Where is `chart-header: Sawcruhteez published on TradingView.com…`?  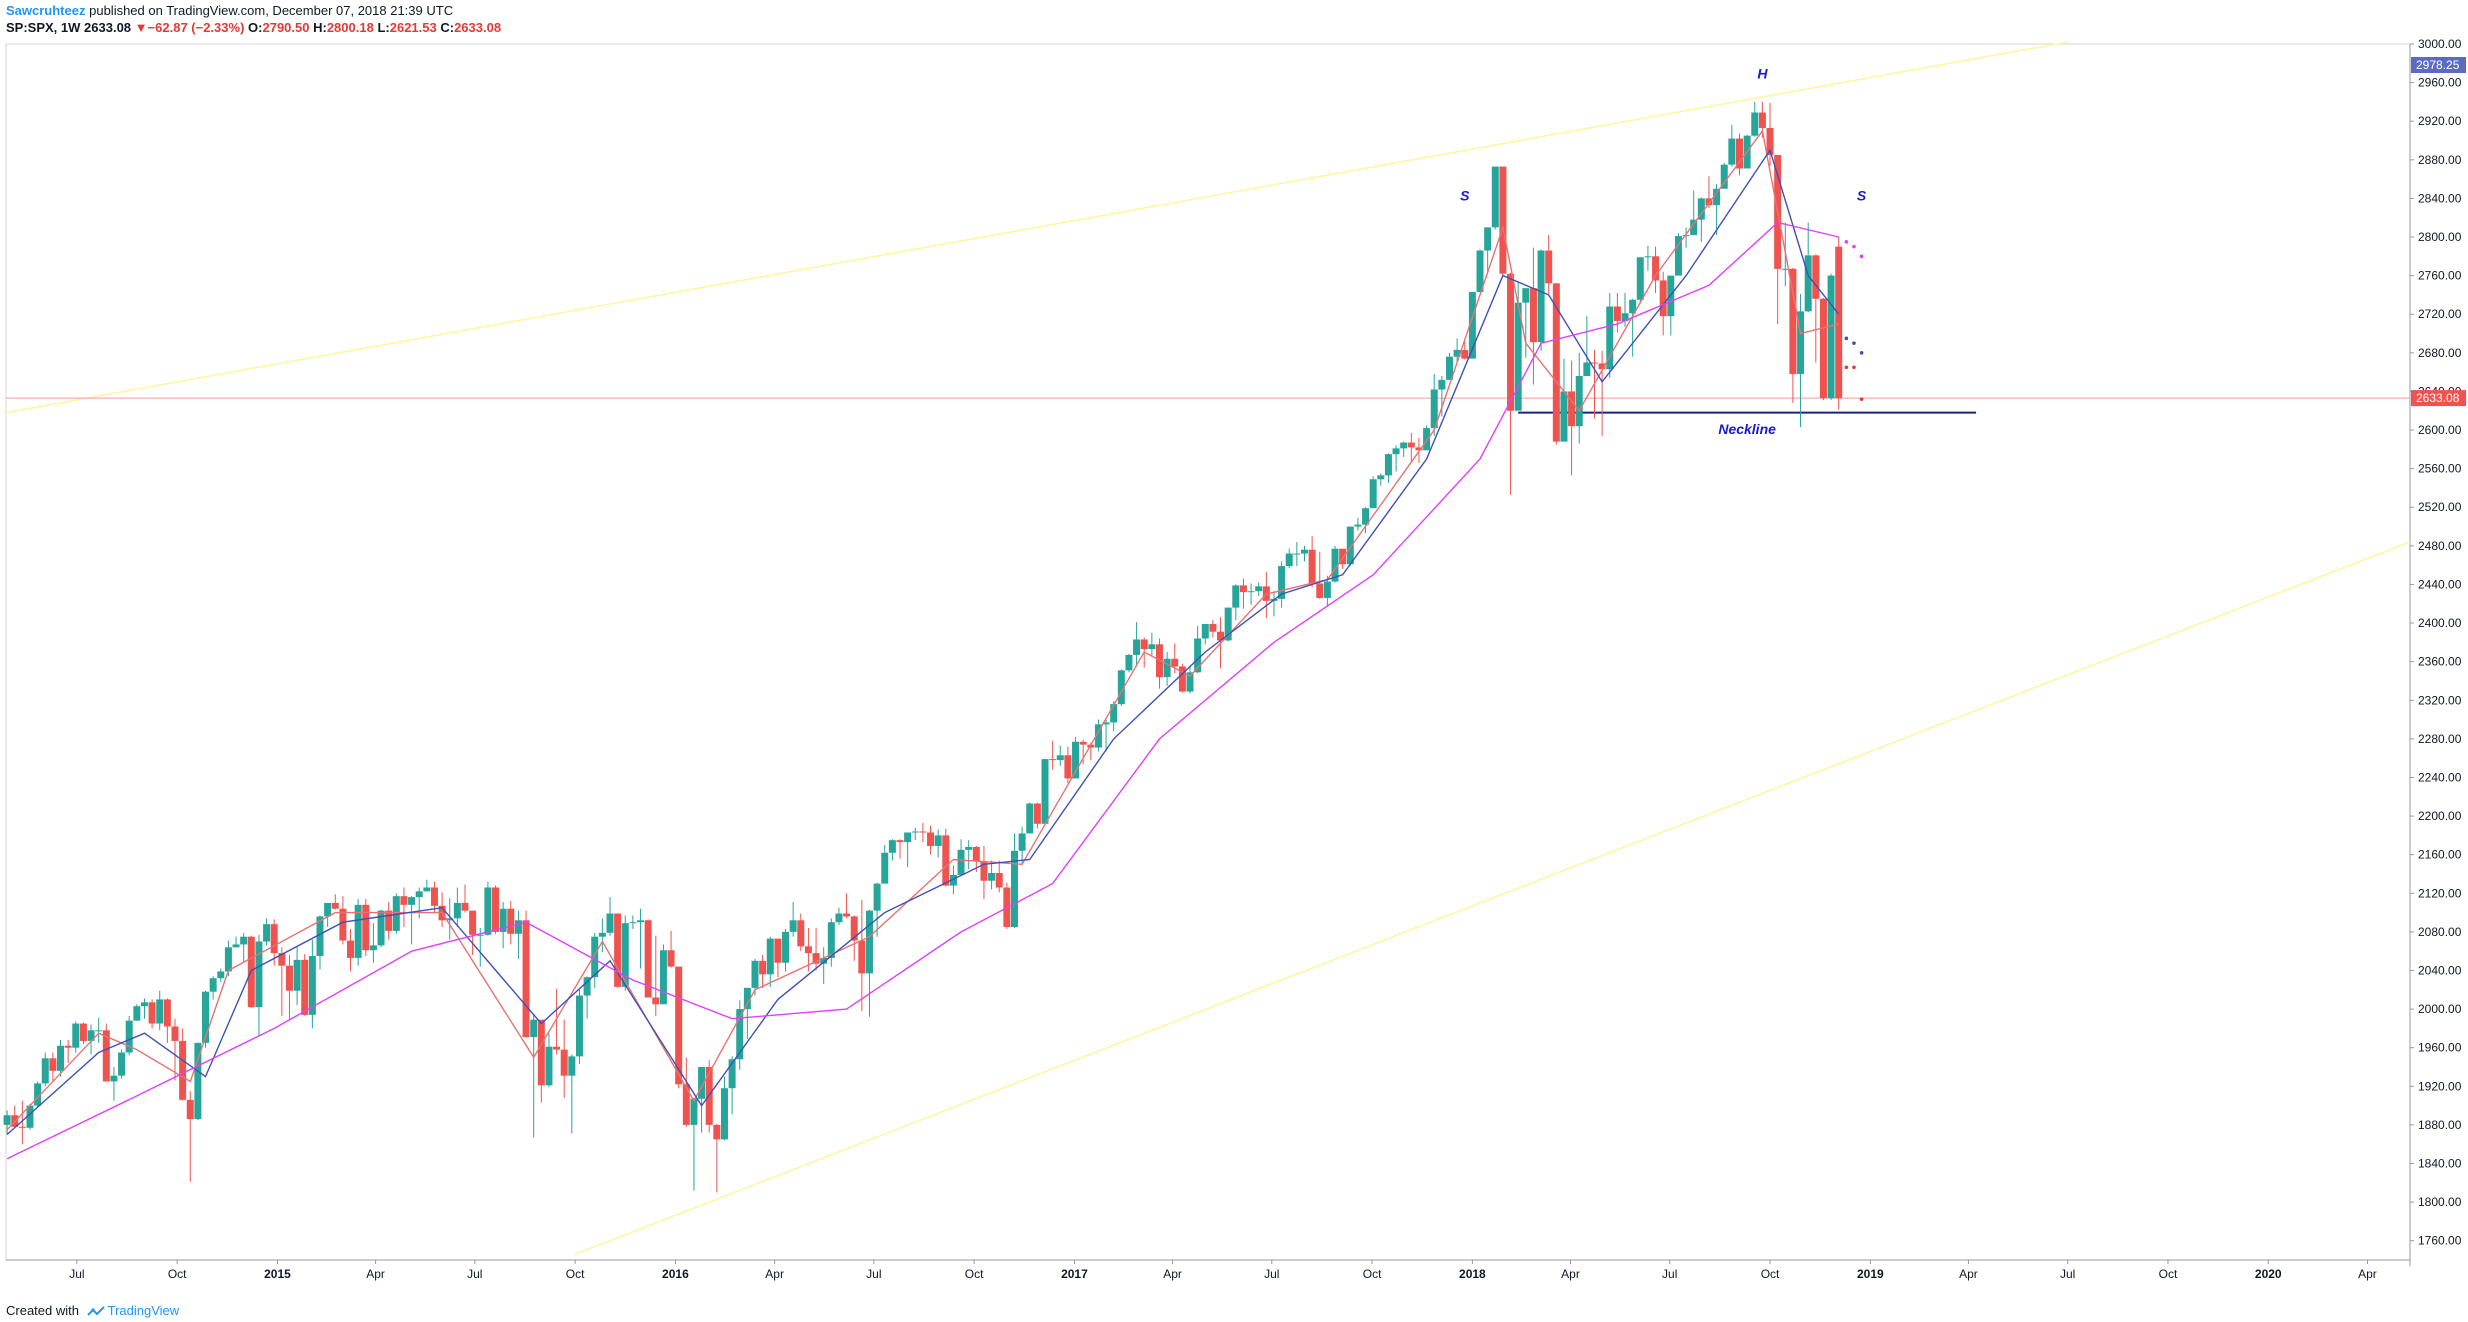 chart-header: Sawcruhteez published on TradingView.com… is located at coordinates (1237, 21).